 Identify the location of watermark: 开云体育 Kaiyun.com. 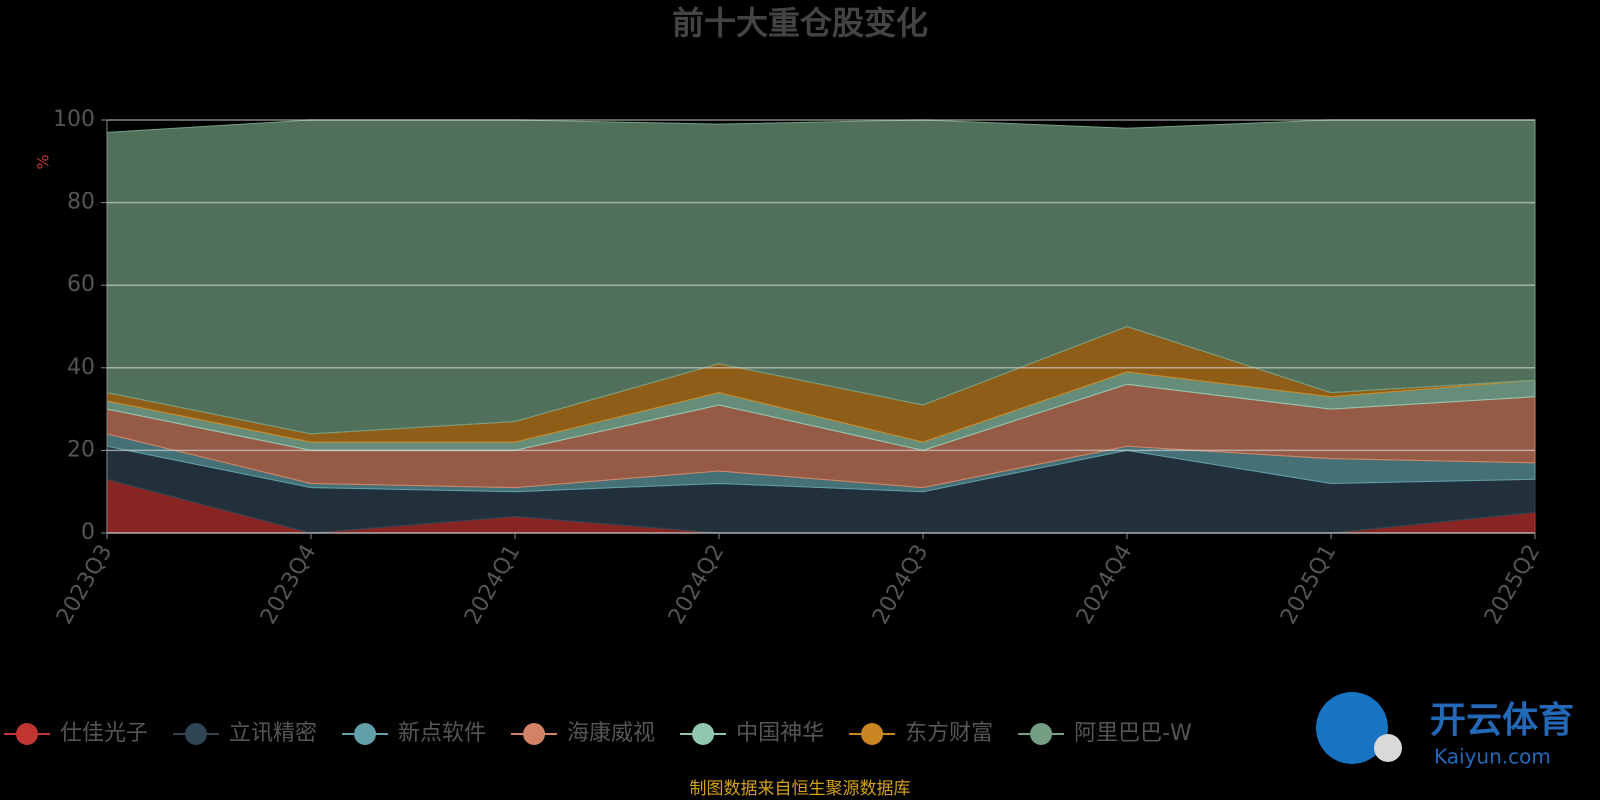
(1445, 730).